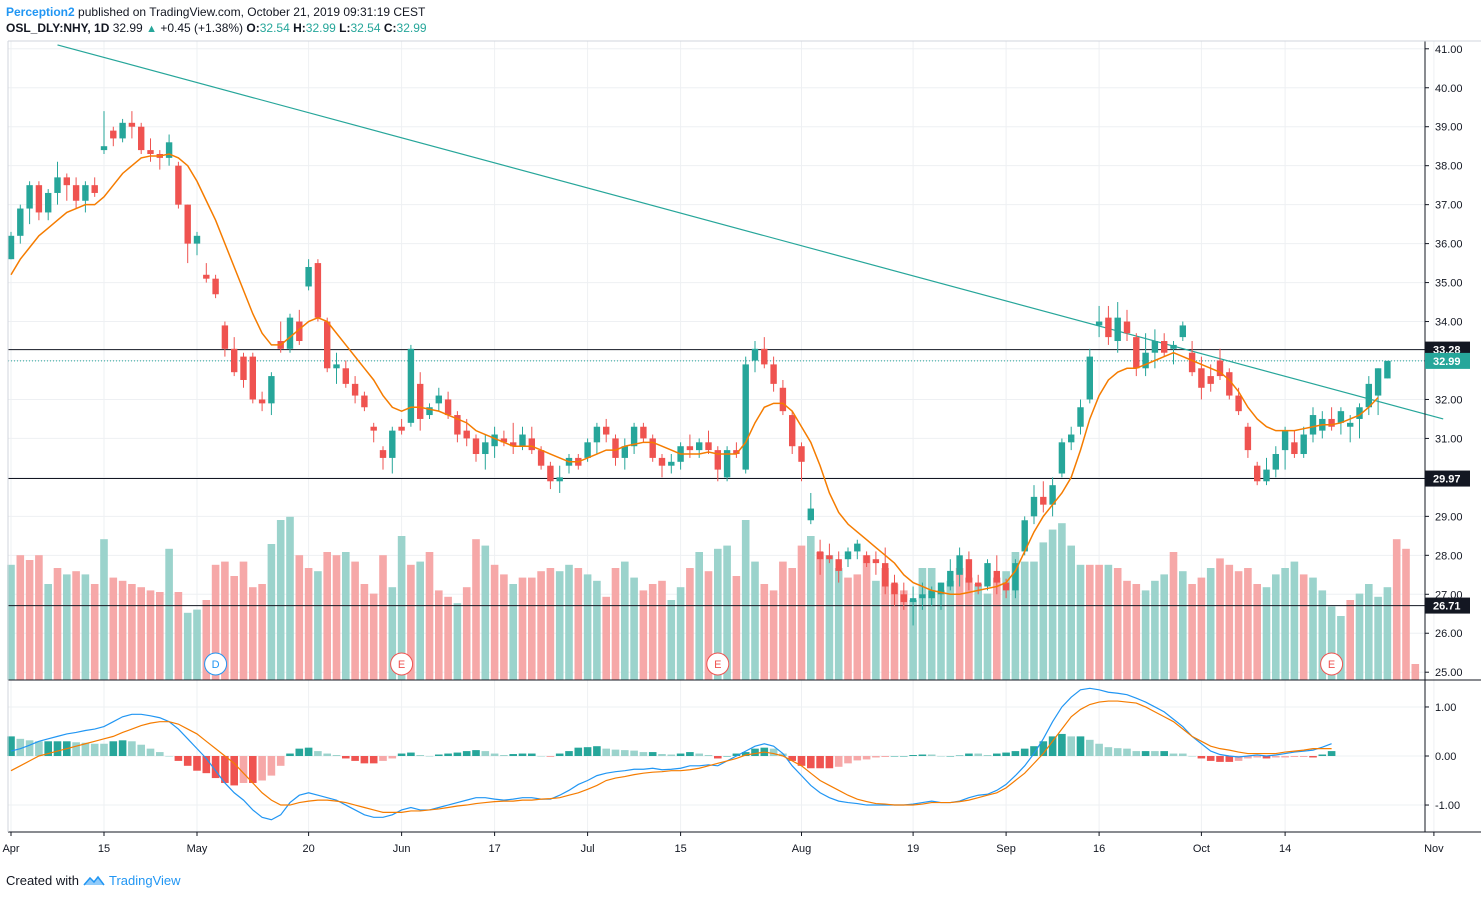 Image resolution: width=1481 pixels, height=899 pixels. What do you see at coordinates (402, 664) in the screenshot?
I see `event-marker-circle` at bounding box center [402, 664].